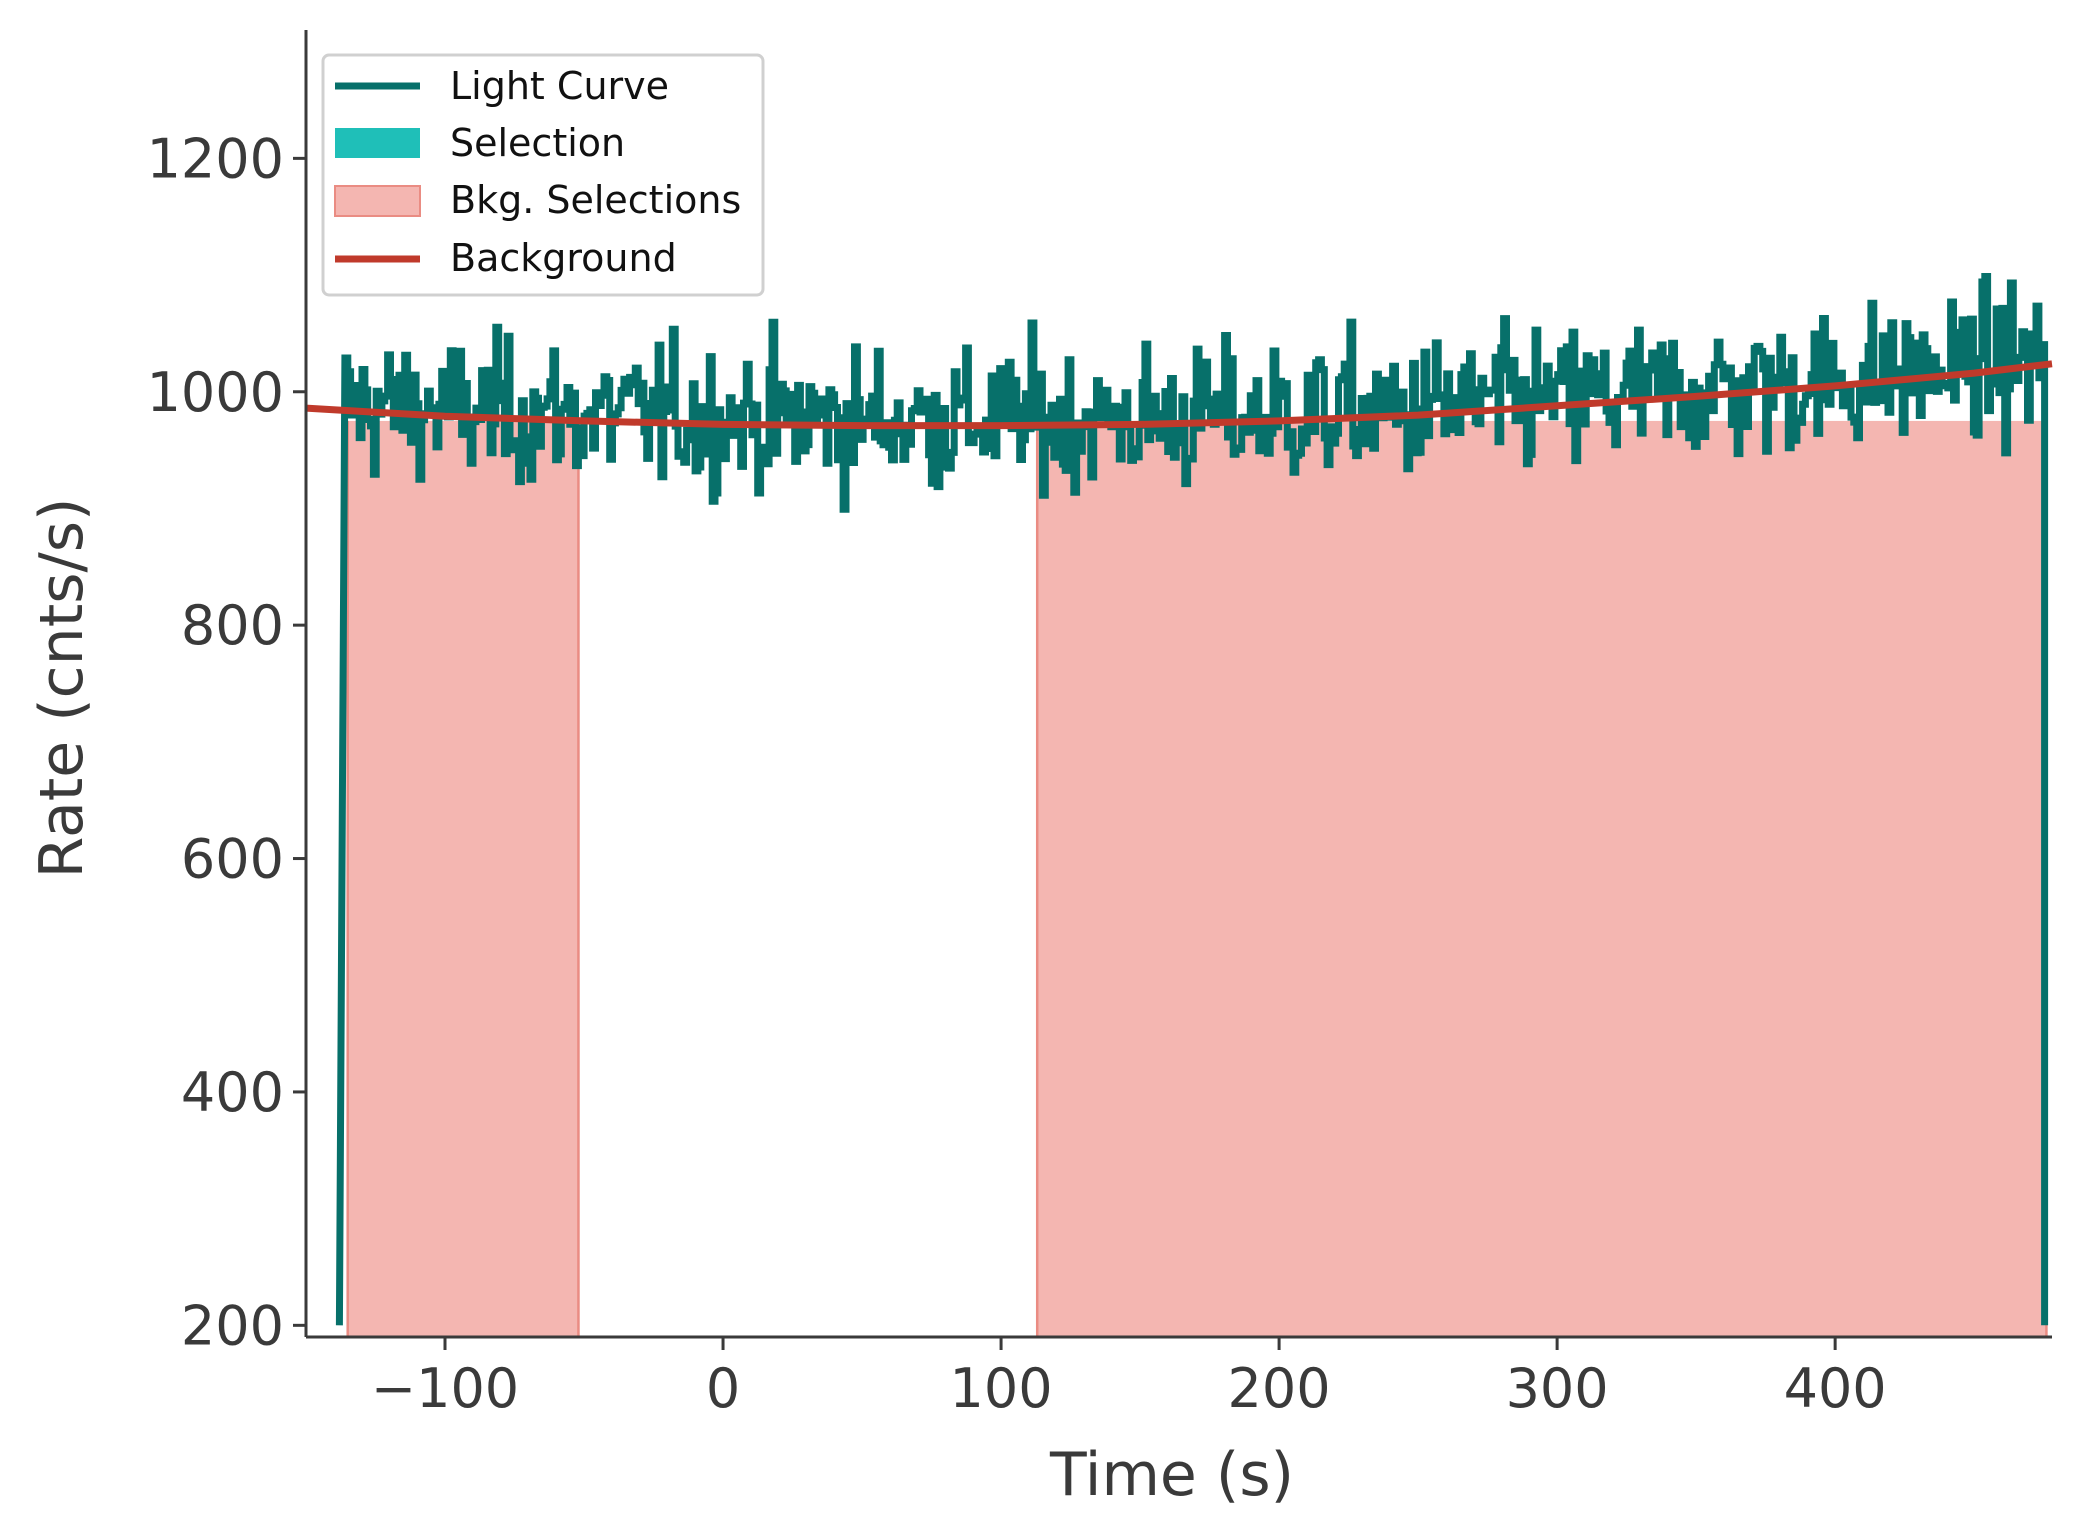 This screenshot has width=2073, height=1540. I want to click on x-tick-label: 0, so click(723, 1388).